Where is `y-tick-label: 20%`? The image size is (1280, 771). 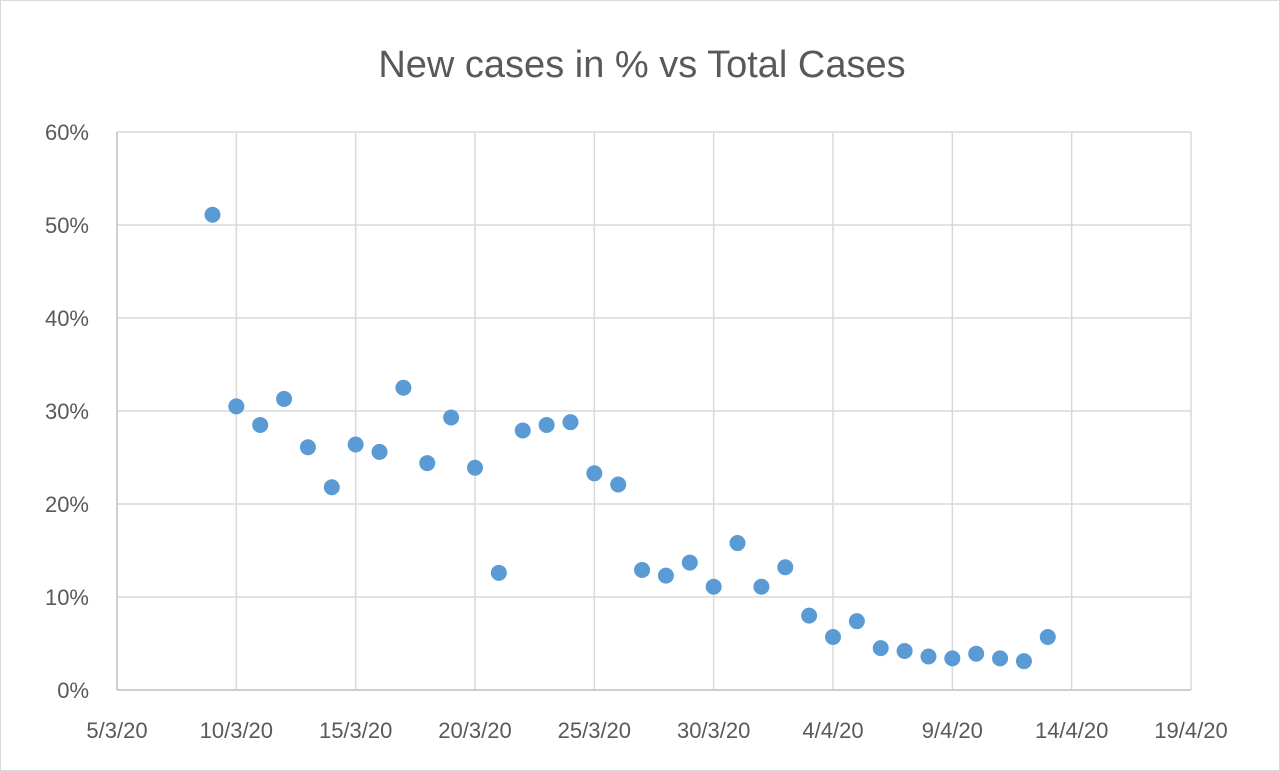 y-tick-label: 20% is located at coordinates (67, 504).